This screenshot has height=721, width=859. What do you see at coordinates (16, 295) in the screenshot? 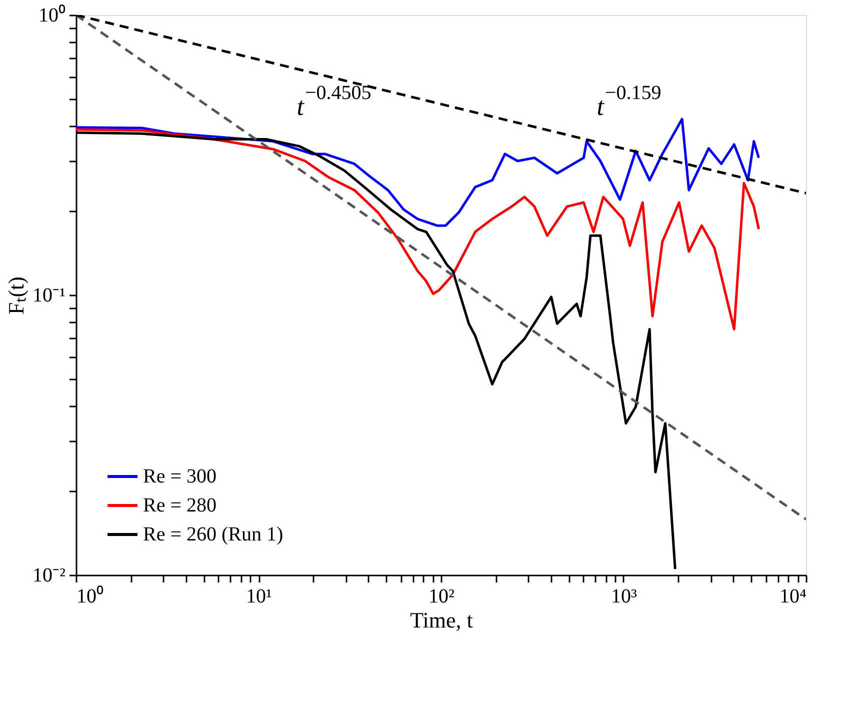
I see `y-axis-title: Fₜ(t)` at bounding box center [16, 295].